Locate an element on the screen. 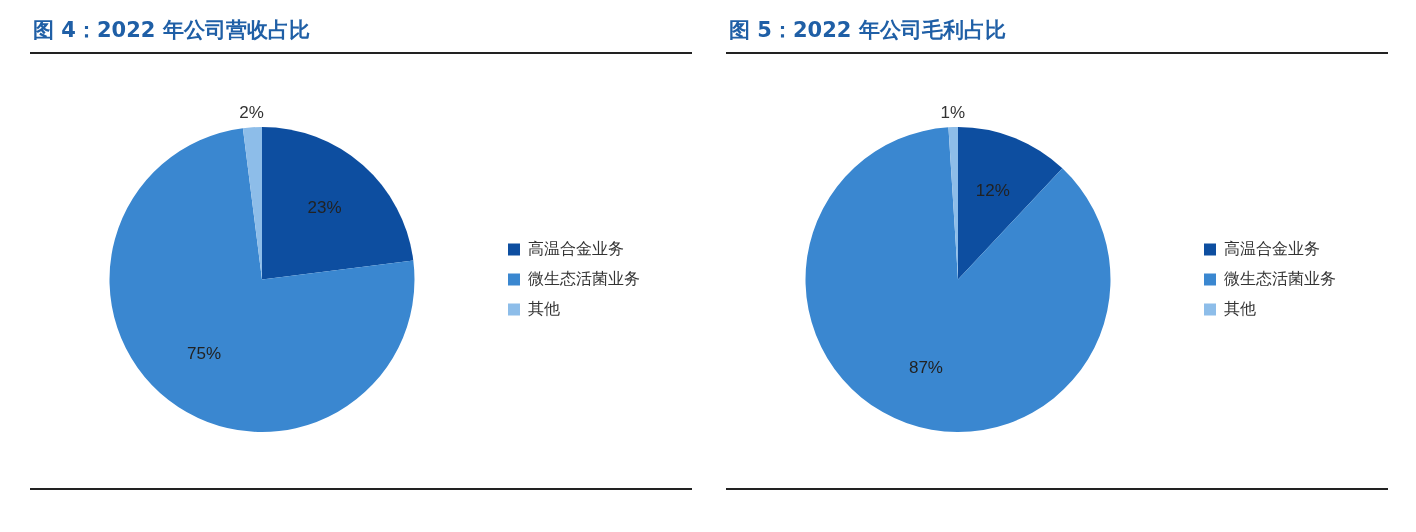 The width and height of the screenshot is (1416, 532). data-label: 1% is located at coordinates (953, 112).